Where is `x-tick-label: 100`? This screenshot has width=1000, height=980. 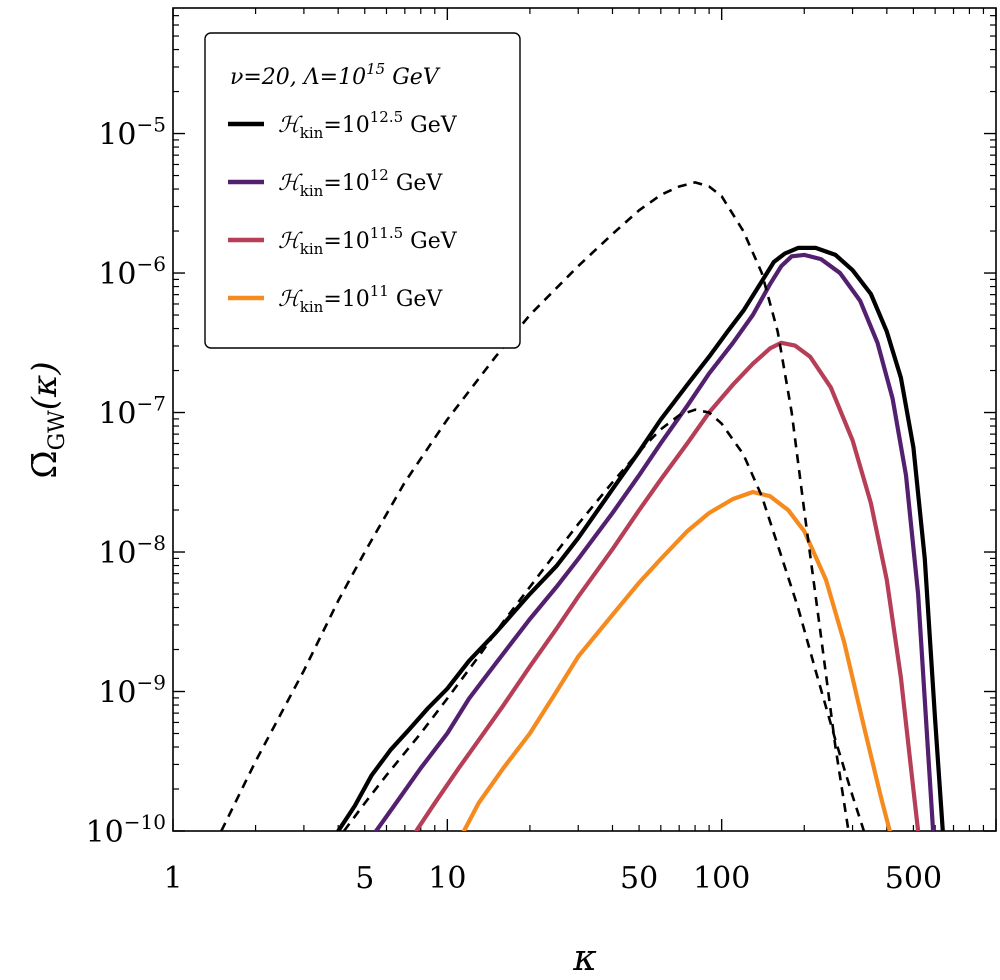 x-tick-label: 100 is located at coordinates (721, 878).